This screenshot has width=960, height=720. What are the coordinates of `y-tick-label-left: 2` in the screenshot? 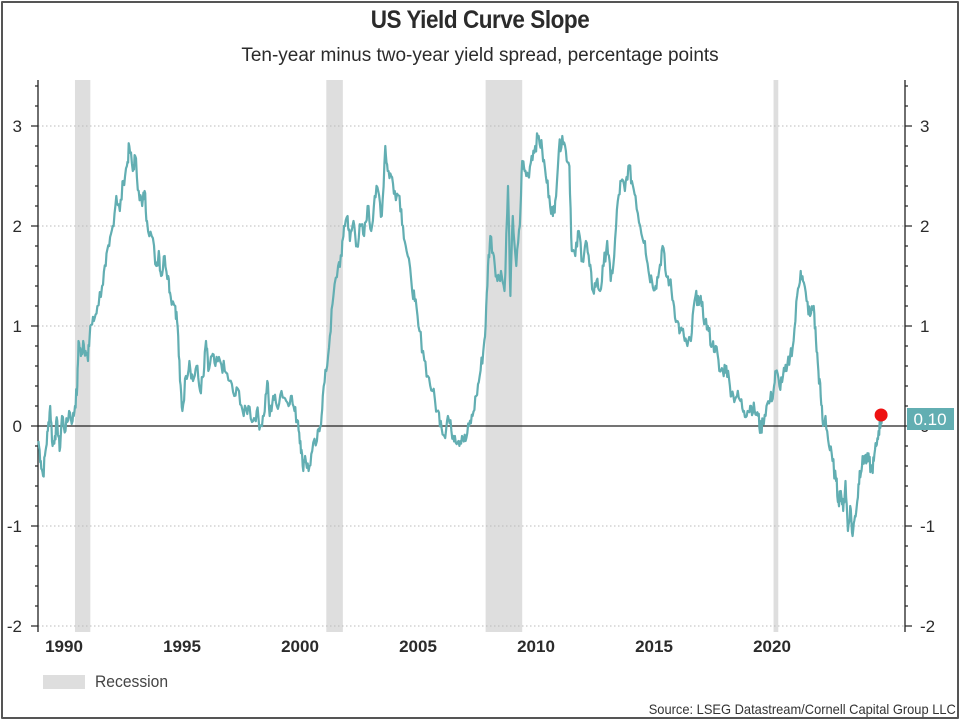 It's located at (17, 226).